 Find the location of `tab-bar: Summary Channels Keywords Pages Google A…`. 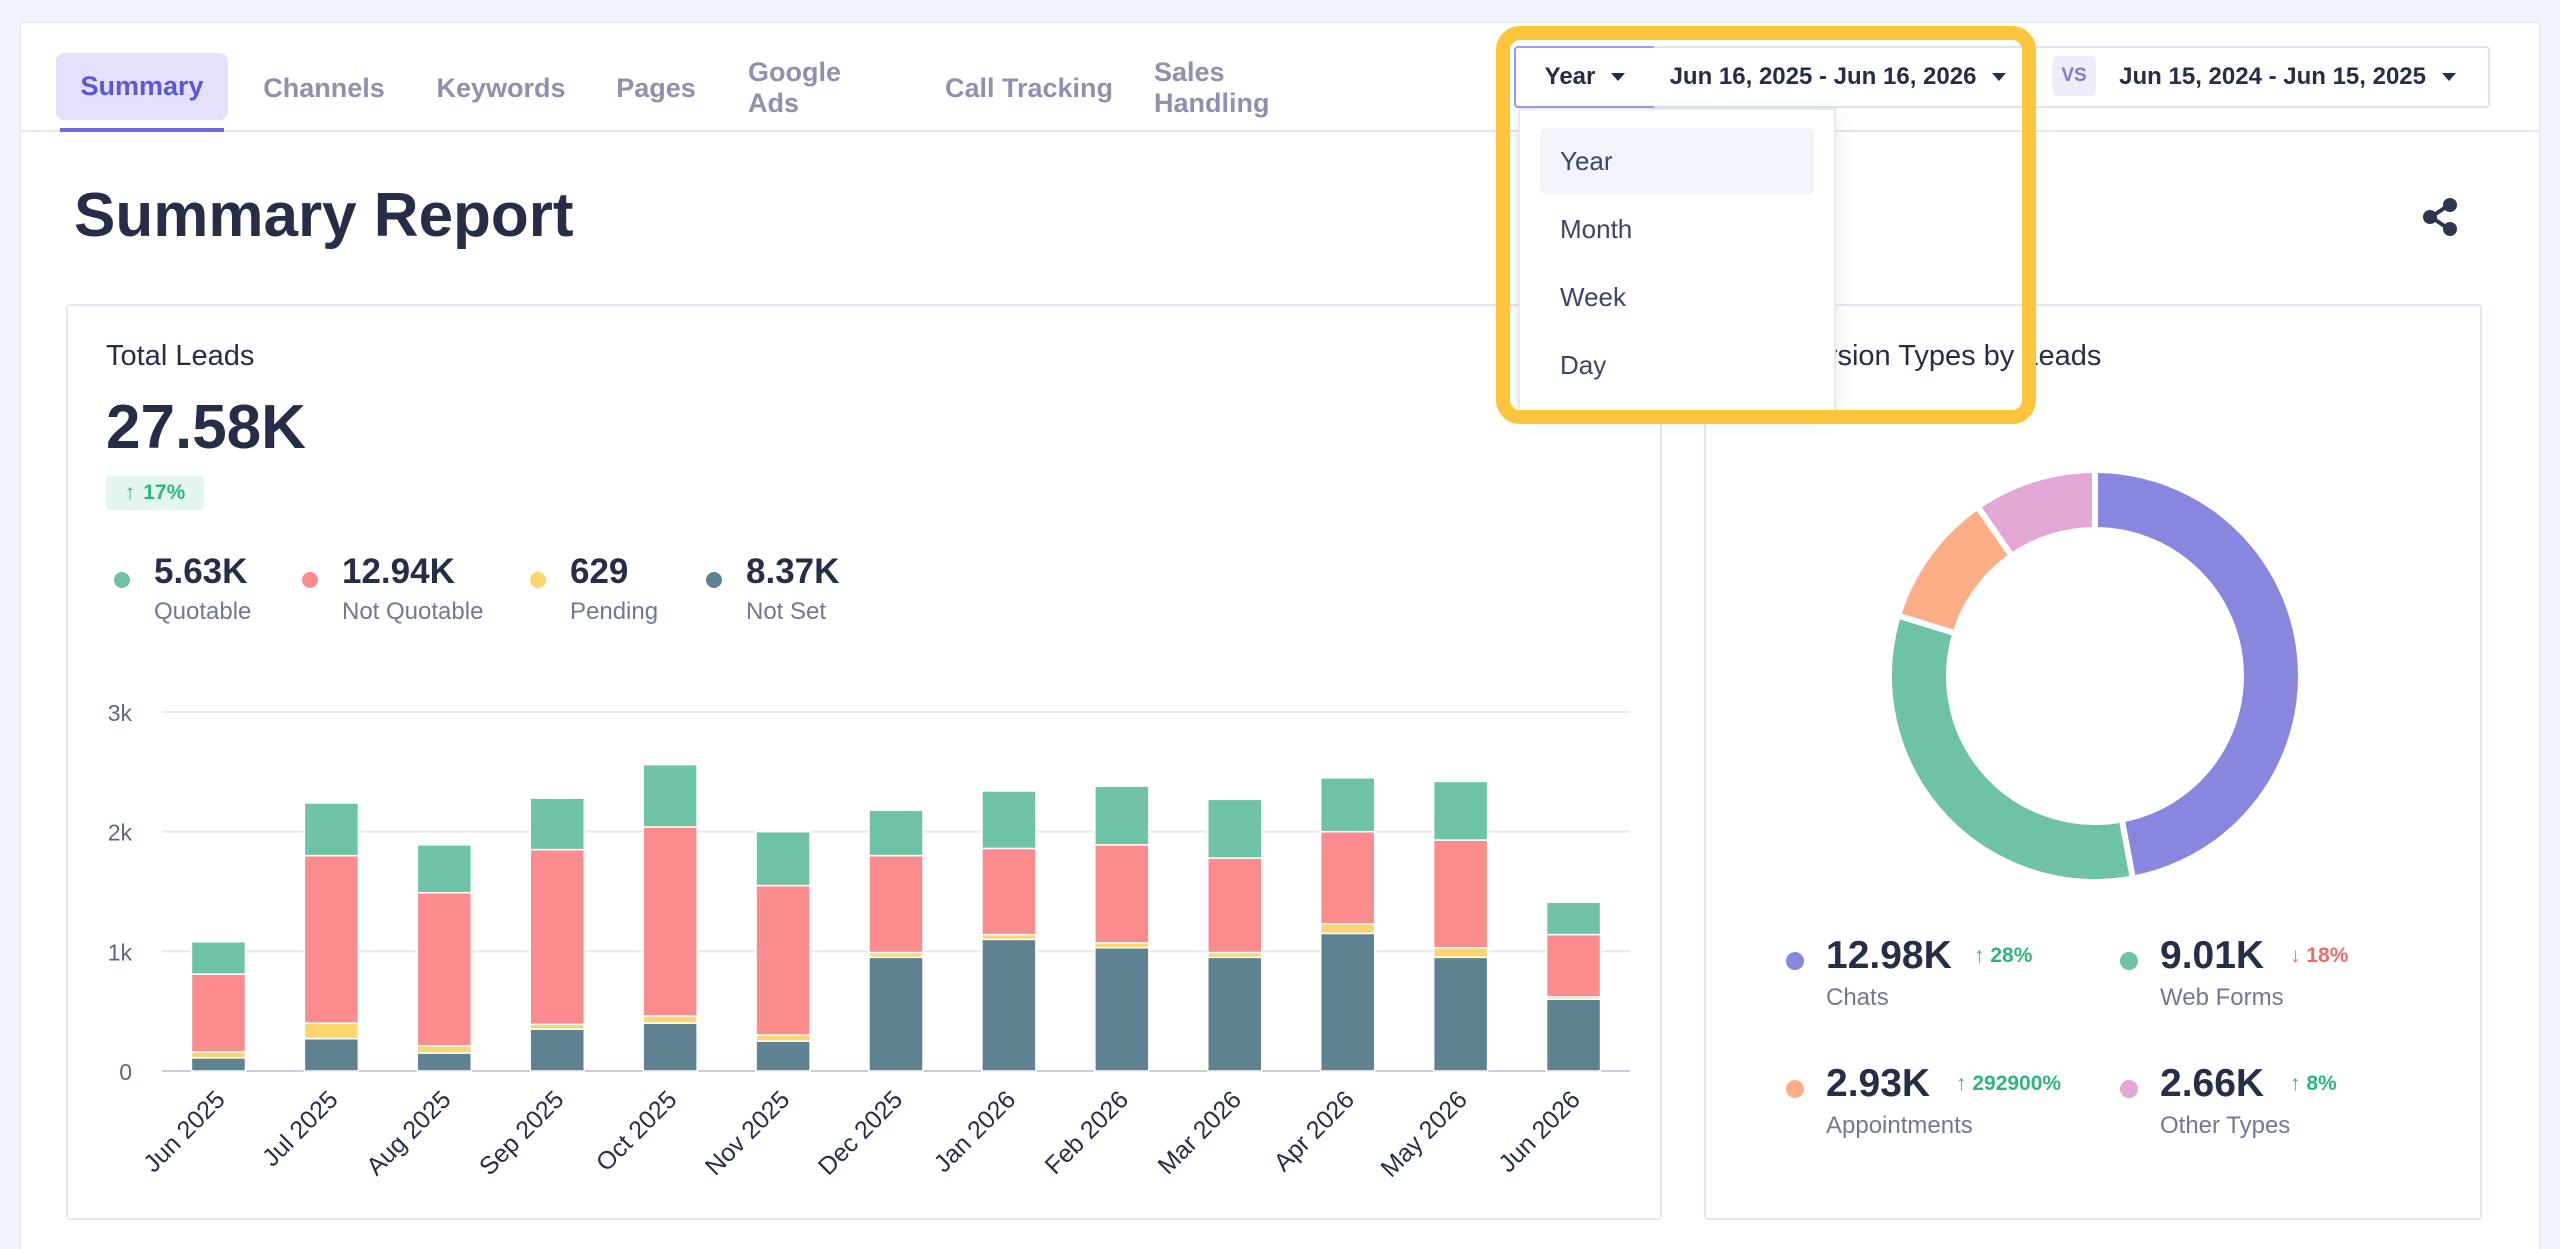

tab-bar: Summary Channels Keywords Pages Google A… is located at coordinates (1280, 77).